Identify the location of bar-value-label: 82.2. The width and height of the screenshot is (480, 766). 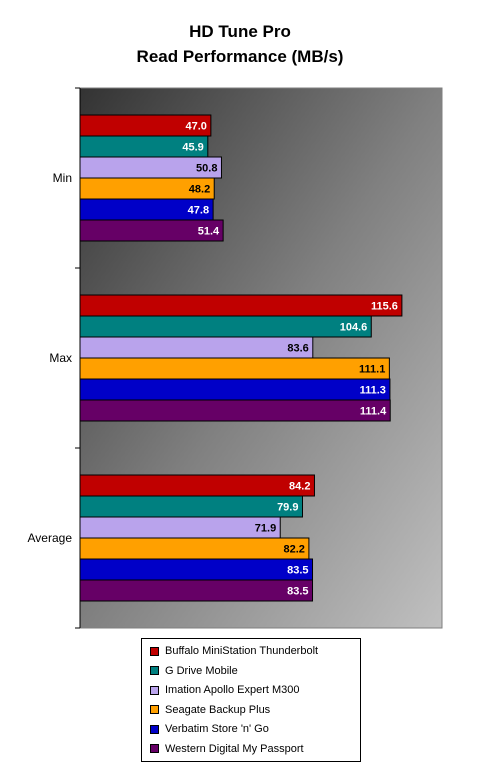
(293, 550).